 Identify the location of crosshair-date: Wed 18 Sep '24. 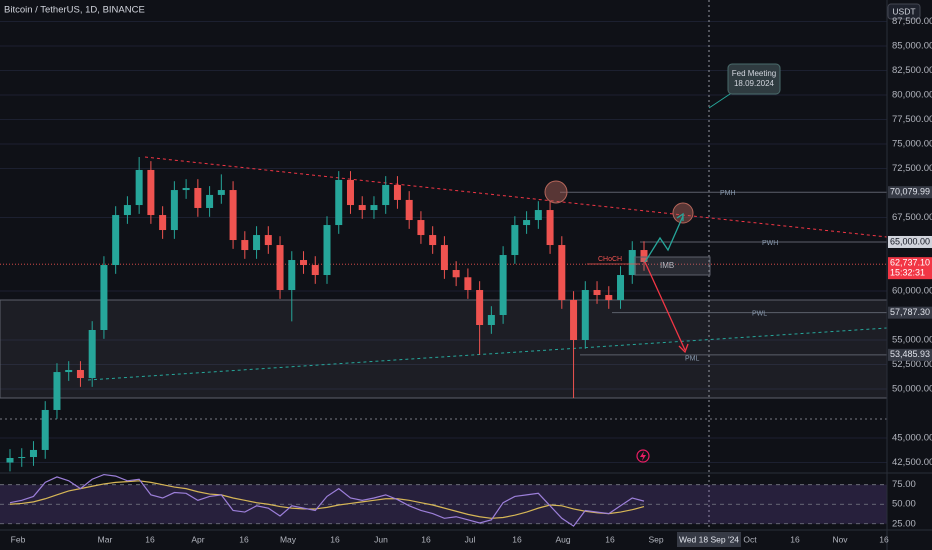
(709, 539).